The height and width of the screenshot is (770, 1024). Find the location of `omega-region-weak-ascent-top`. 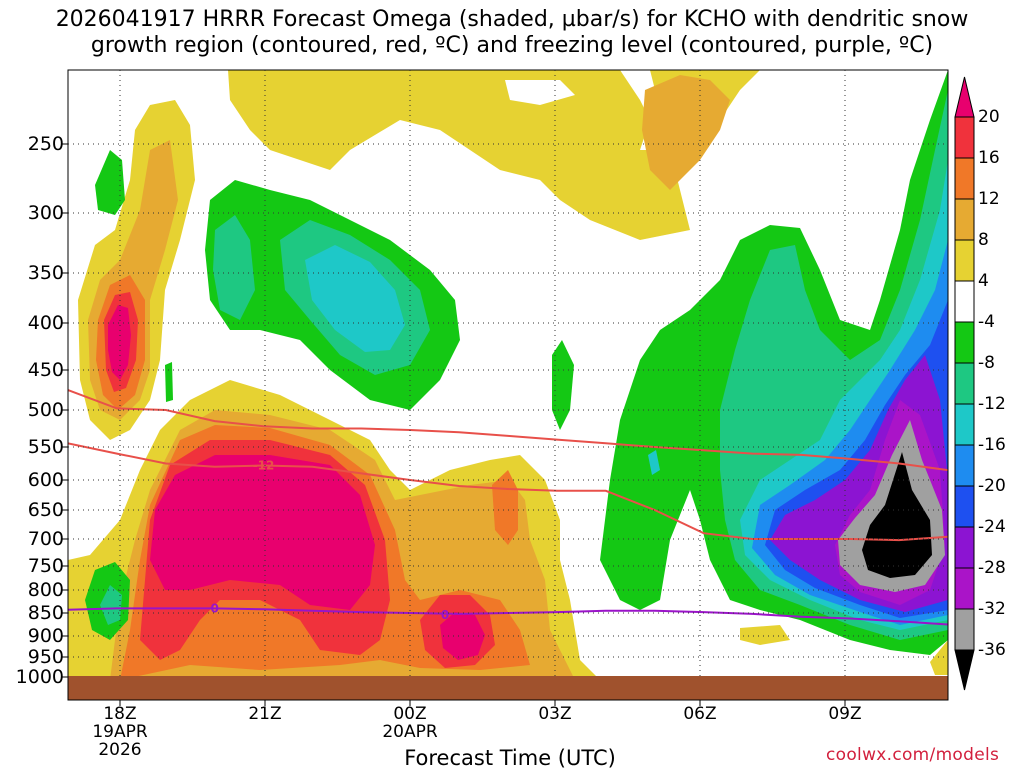

omega-region-weak-ascent-top is located at coordinates (494, 155).